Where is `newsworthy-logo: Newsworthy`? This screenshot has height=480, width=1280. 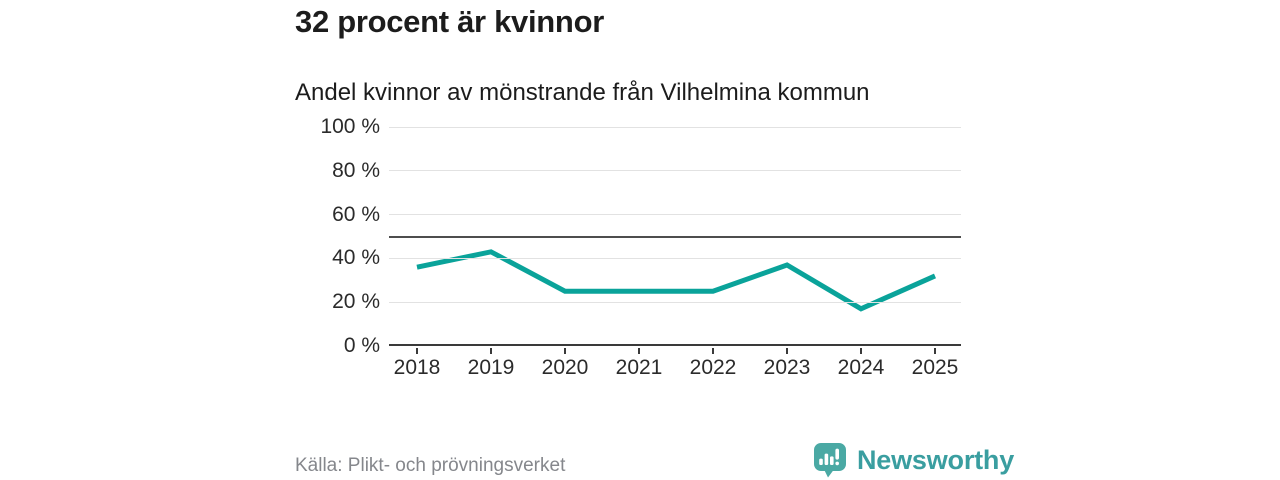
newsworthy-logo: Newsworthy is located at coordinates (913, 460).